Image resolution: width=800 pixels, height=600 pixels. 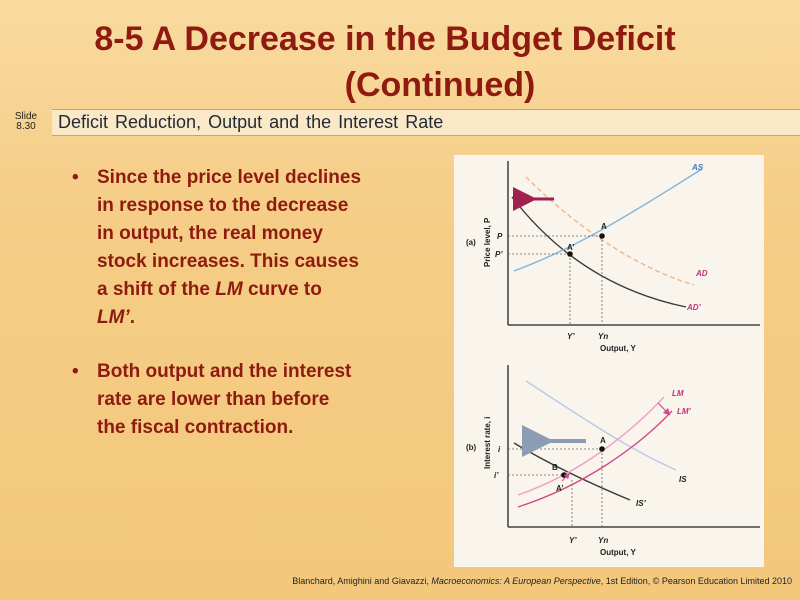 What do you see at coordinates (641, 503) in the screenshot?
I see `is-new-curve-label: IS’` at bounding box center [641, 503].